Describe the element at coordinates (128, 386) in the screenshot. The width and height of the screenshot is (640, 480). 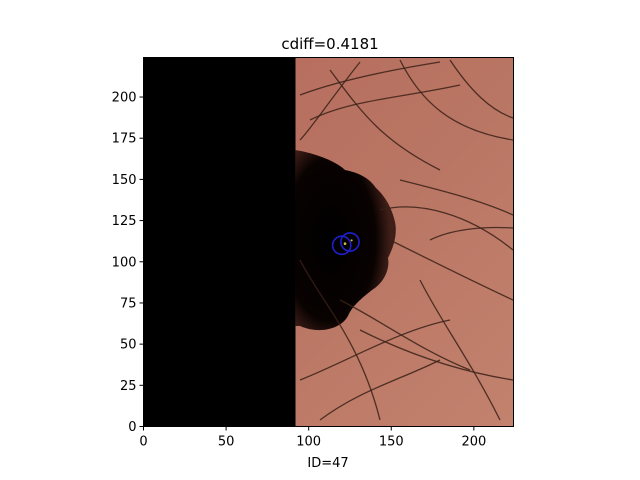
I see `y-tick-label: 25` at that location.